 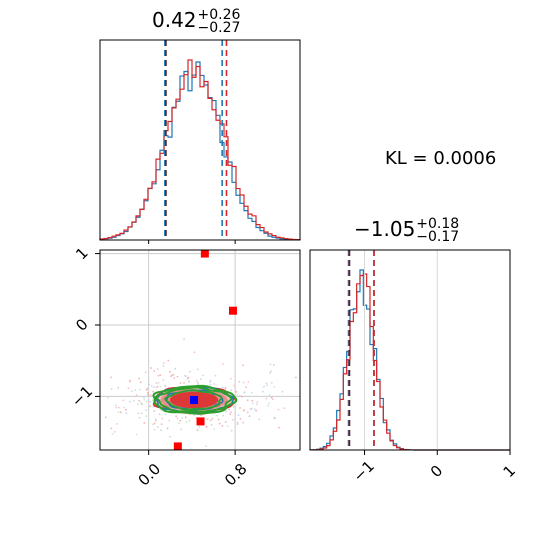 I want to click on axes-frame, so click(x=200, y=140).